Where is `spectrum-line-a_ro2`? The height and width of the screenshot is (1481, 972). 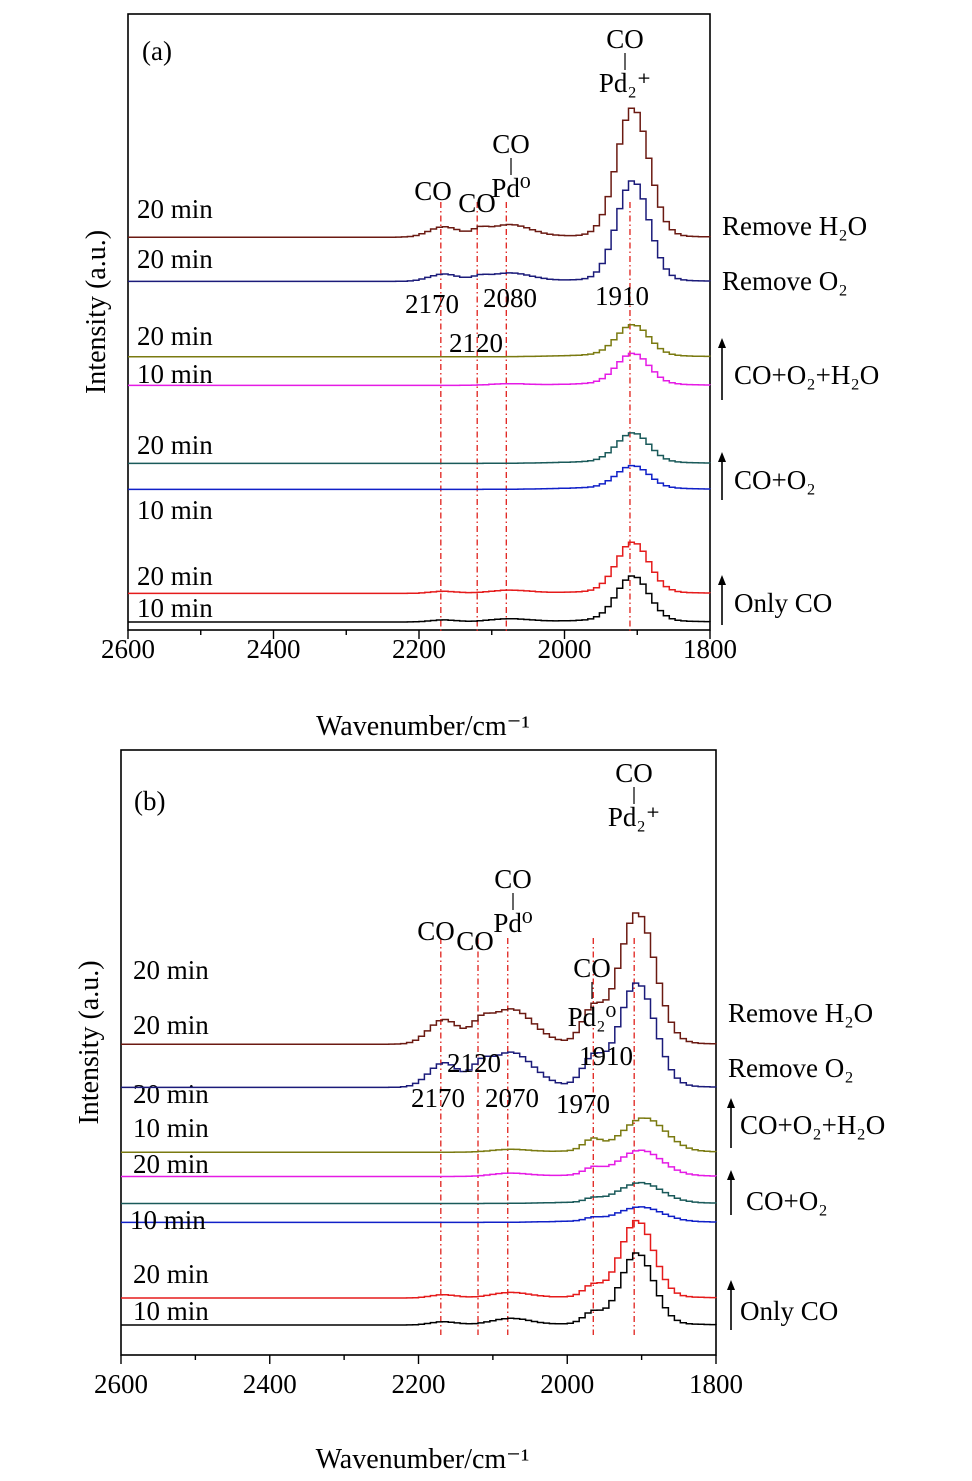 spectrum-line-a_ro2 is located at coordinates (419, 231).